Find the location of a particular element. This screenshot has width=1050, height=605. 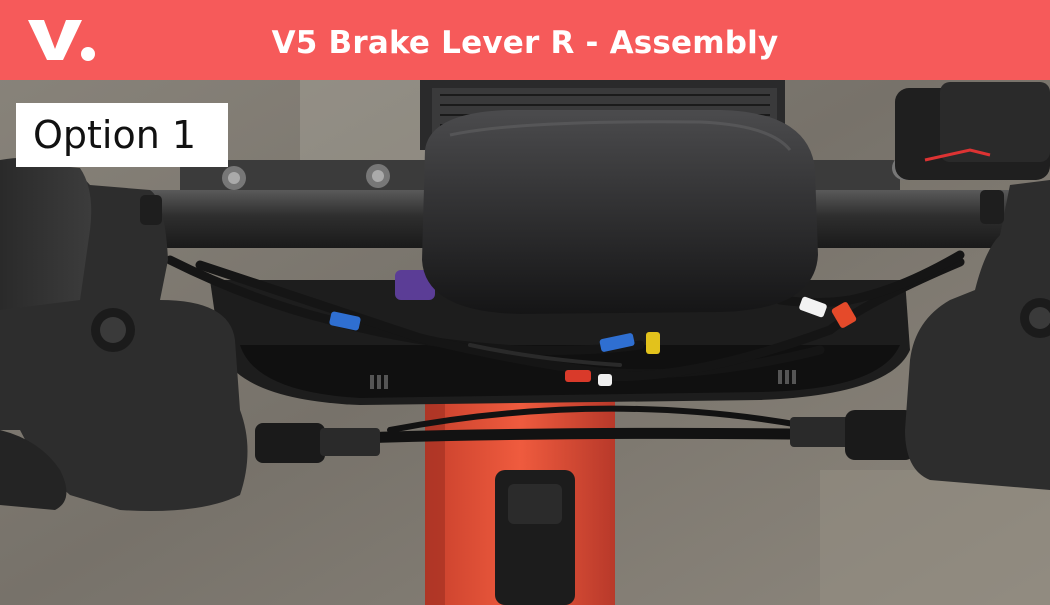

header-bar: V5 Brake Lever R - Assembly is located at coordinates (525, 40).